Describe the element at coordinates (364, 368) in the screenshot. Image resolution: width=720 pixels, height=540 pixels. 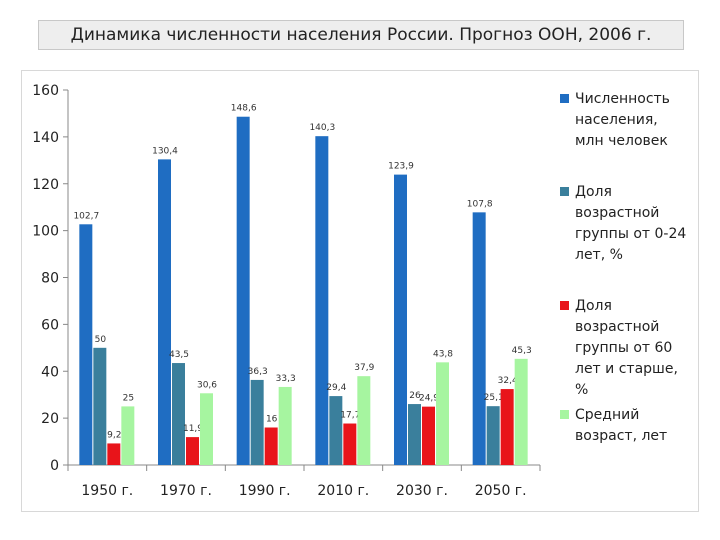
I see `data-label: 37,9` at that location.